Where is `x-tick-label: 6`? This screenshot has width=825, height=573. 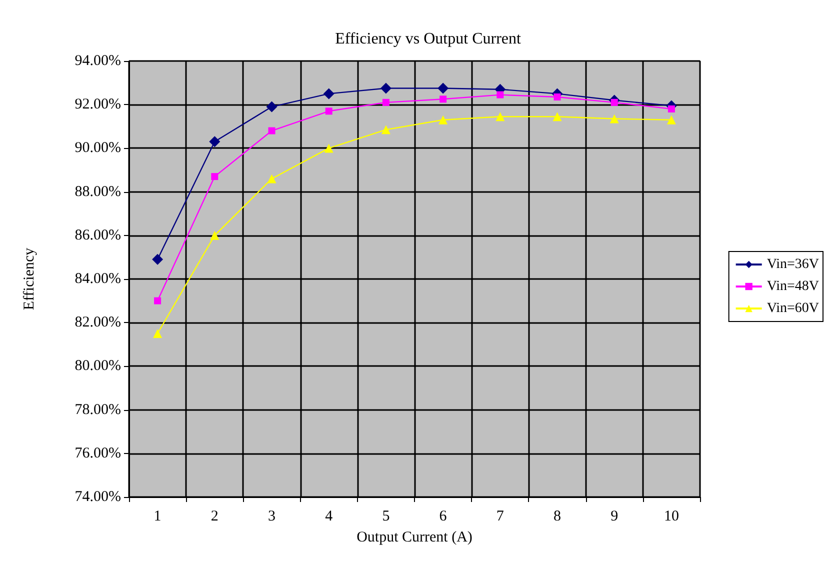 x-tick-label: 6 is located at coordinates (443, 516).